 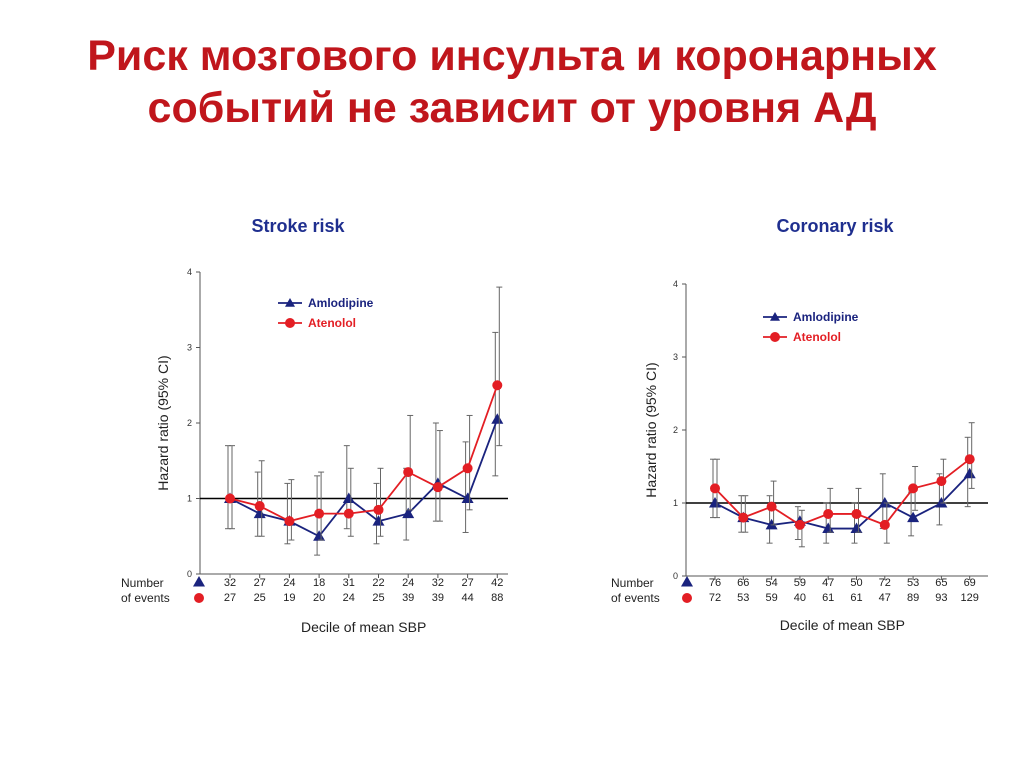 I want to click on stroke-events-label-line1: Number, so click(x=142, y=583).